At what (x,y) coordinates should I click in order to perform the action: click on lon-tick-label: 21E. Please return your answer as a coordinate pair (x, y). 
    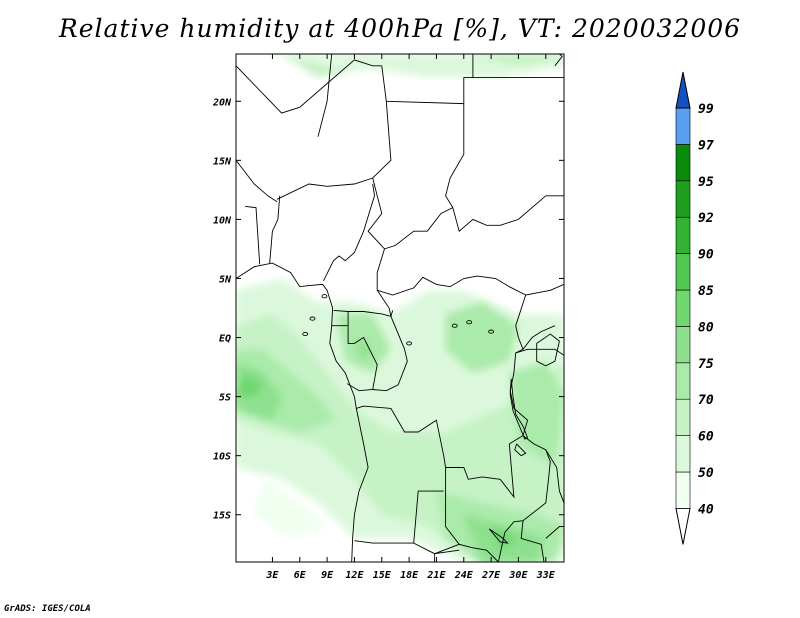
    Looking at the image, I should click on (436, 575).